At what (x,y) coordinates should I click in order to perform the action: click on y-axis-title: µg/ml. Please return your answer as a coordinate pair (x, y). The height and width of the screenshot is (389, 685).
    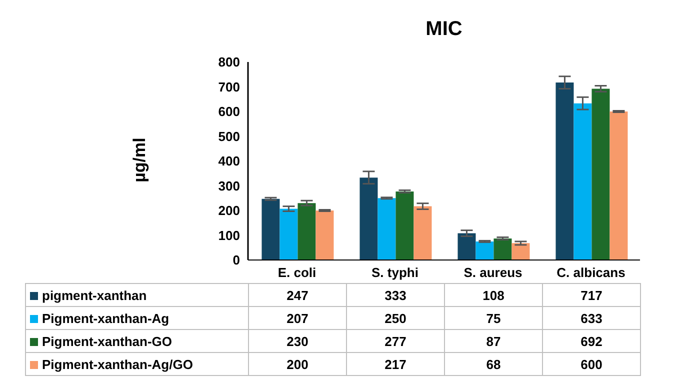
    Looking at the image, I should click on (140, 160).